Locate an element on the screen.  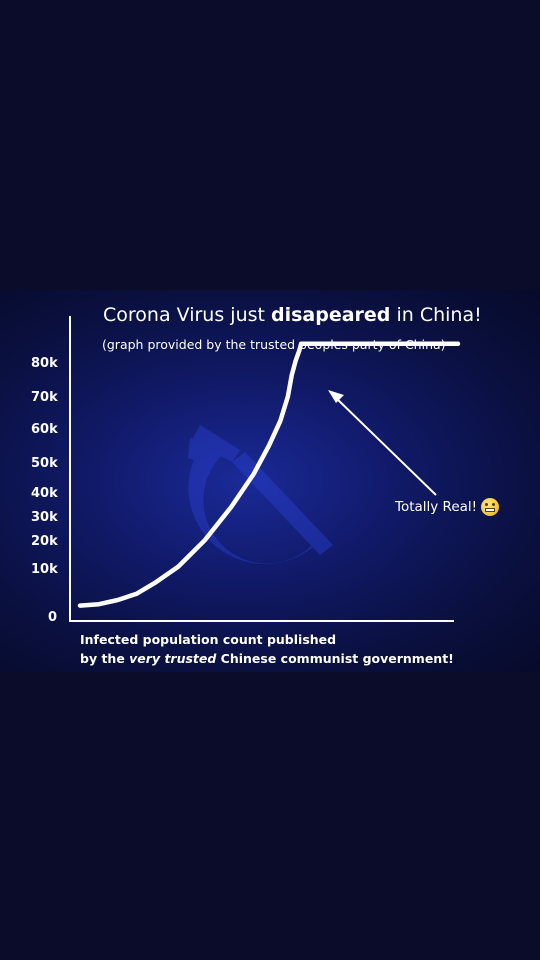
grimacing-face-icon is located at coordinates (490, 507).